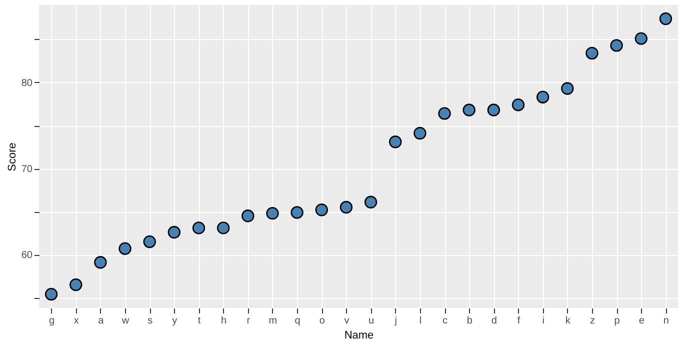 The width and height of the screenshot is (686, 345). I want to click on x-tick-label: q, so click(297, 321).